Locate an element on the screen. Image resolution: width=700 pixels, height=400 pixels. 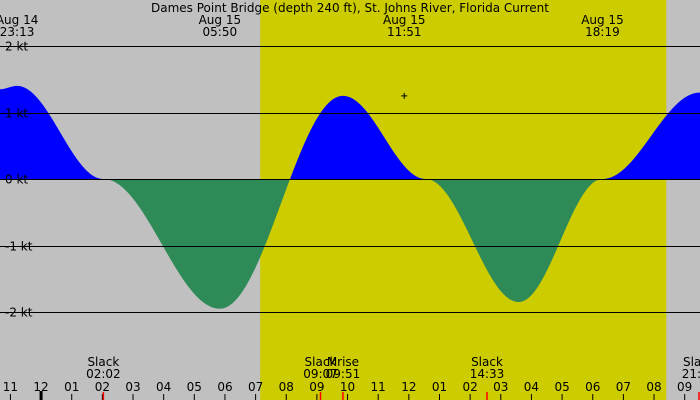
top-label-time: 05:50 is located at coordinates (220, 32).